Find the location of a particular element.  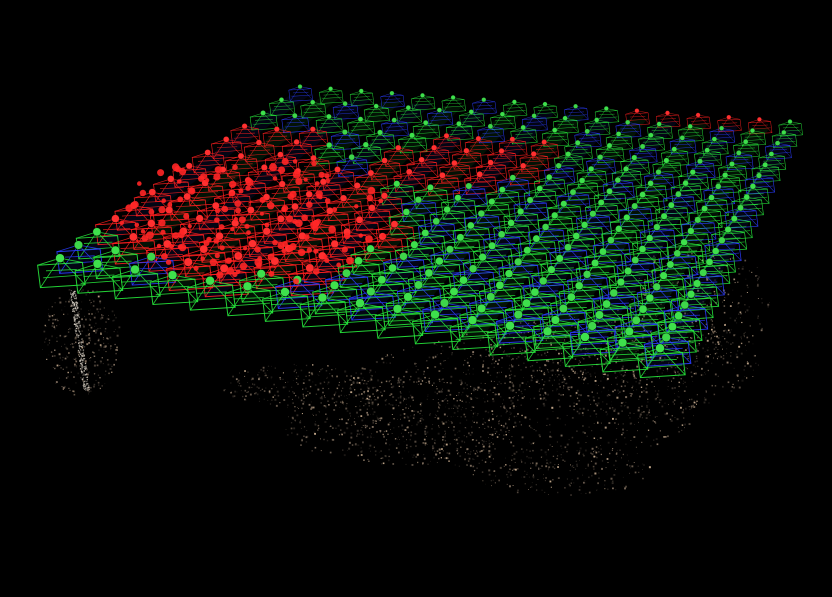

strip-band is located at coordinates (554, 228).